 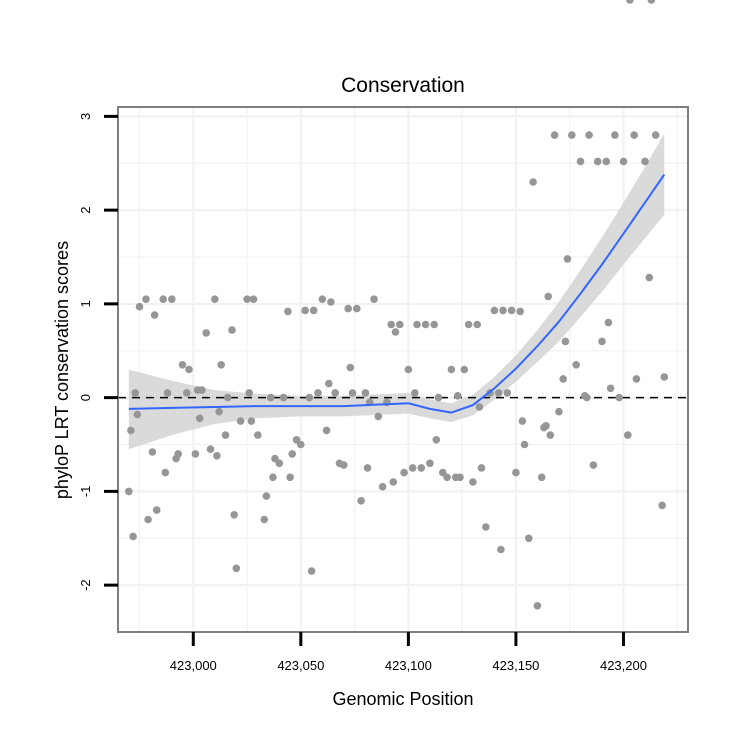 What do you see at coordinates (193, 665) in the screenshot?
I see `x-tick-label: 423,000` at bounding box center [193, 665].